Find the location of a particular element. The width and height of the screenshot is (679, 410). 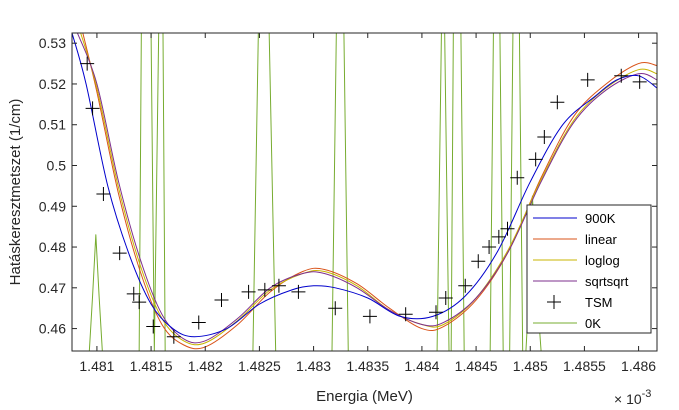

legend-label-0k: 0K is located at coordinates (593, 323).